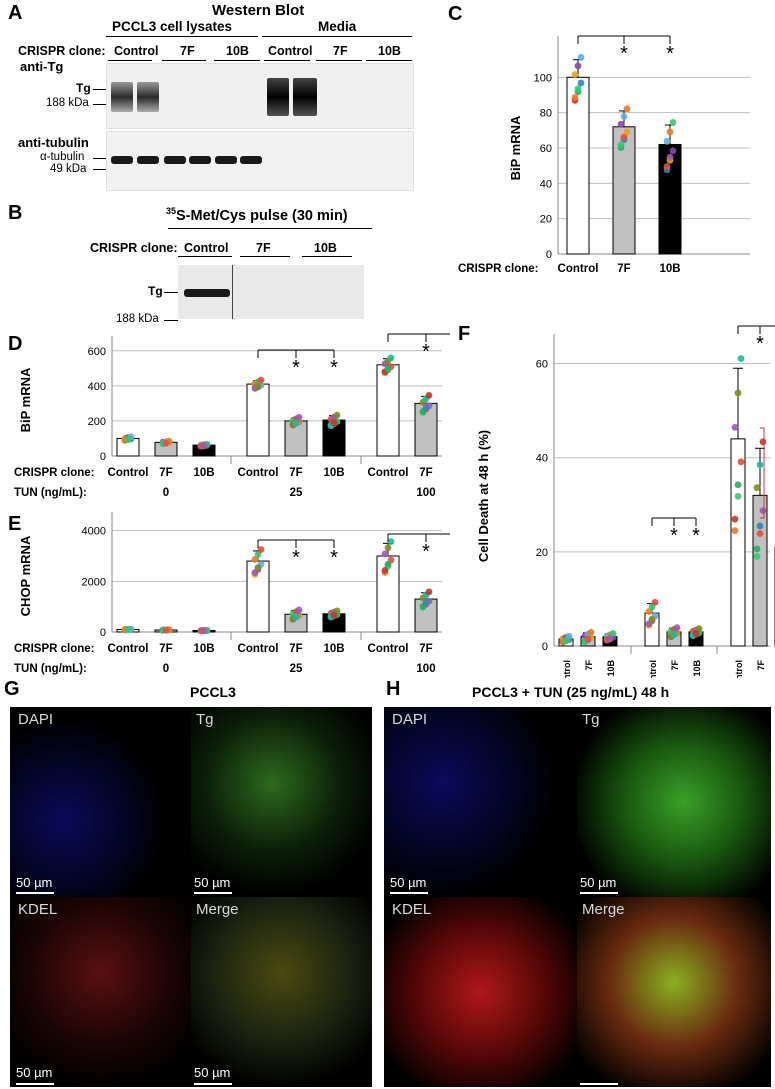  I want to click on tg-quadrant-h, so click(674, 802).